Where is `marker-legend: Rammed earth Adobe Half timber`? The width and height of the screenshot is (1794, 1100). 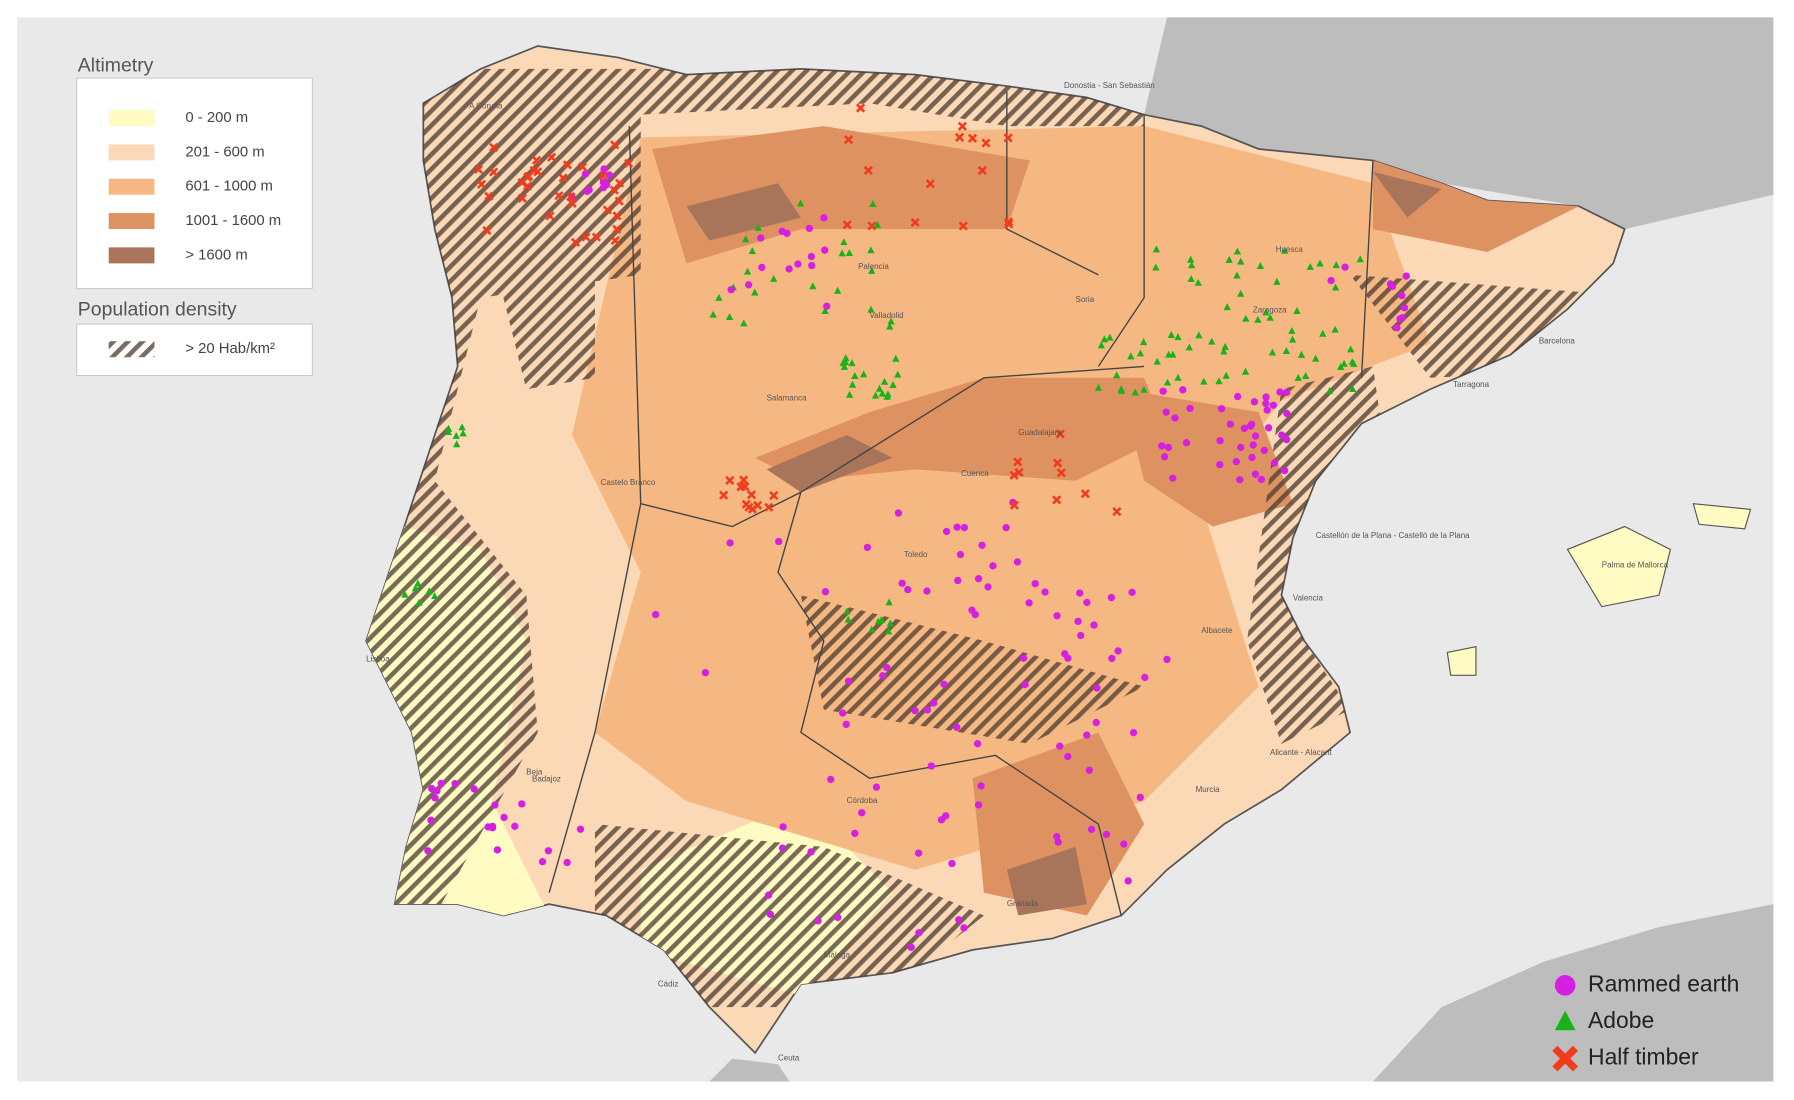
marker-legend: Rammed earth Adobe Half timber is located at coordinates (1645, 1021).